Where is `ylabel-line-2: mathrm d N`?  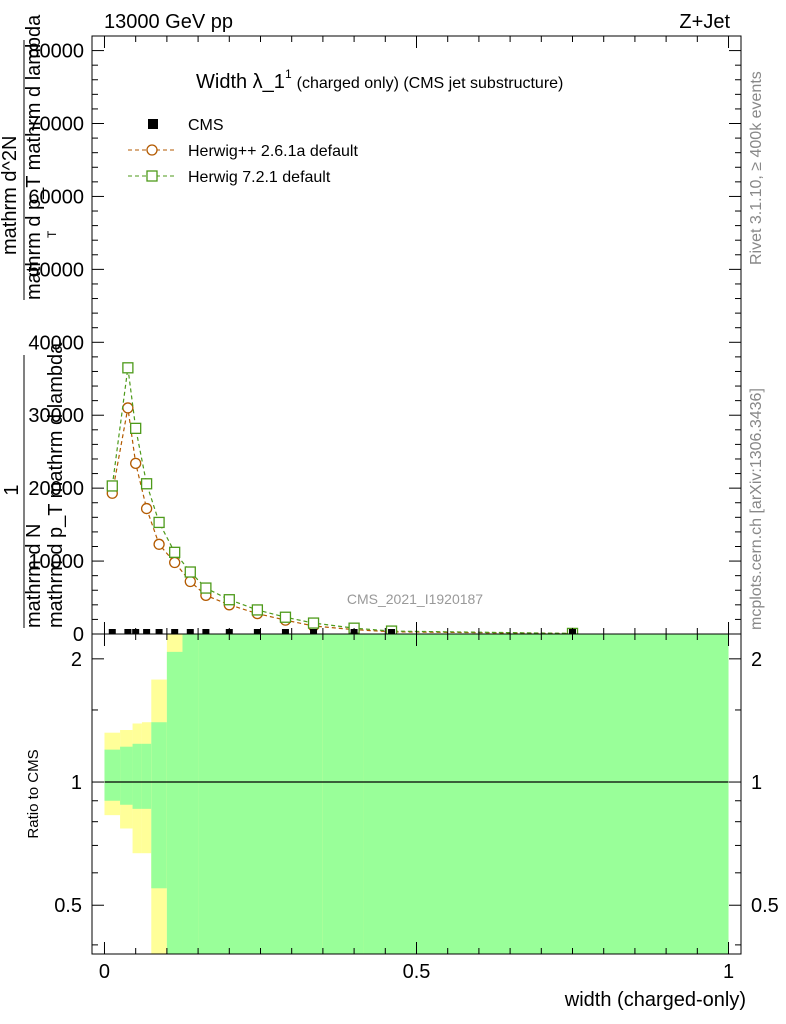 ylabel-line-2: mathrm d N is located at coordinates (34, 576).